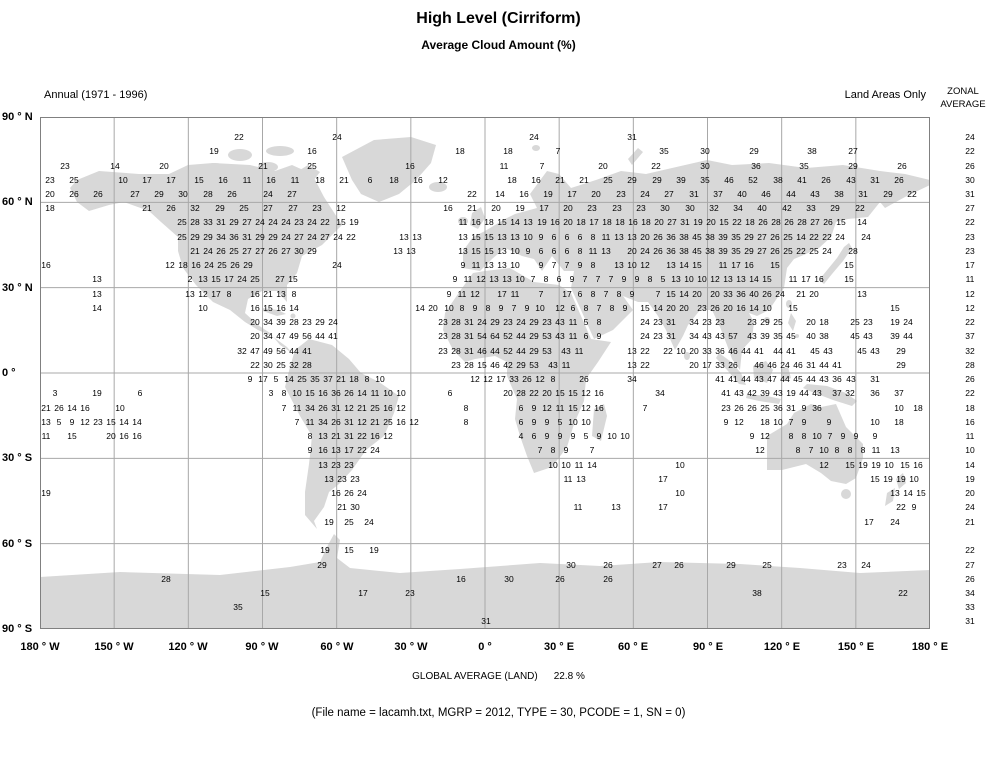  I want to click on cloud-value: 38, so click(824, 335).